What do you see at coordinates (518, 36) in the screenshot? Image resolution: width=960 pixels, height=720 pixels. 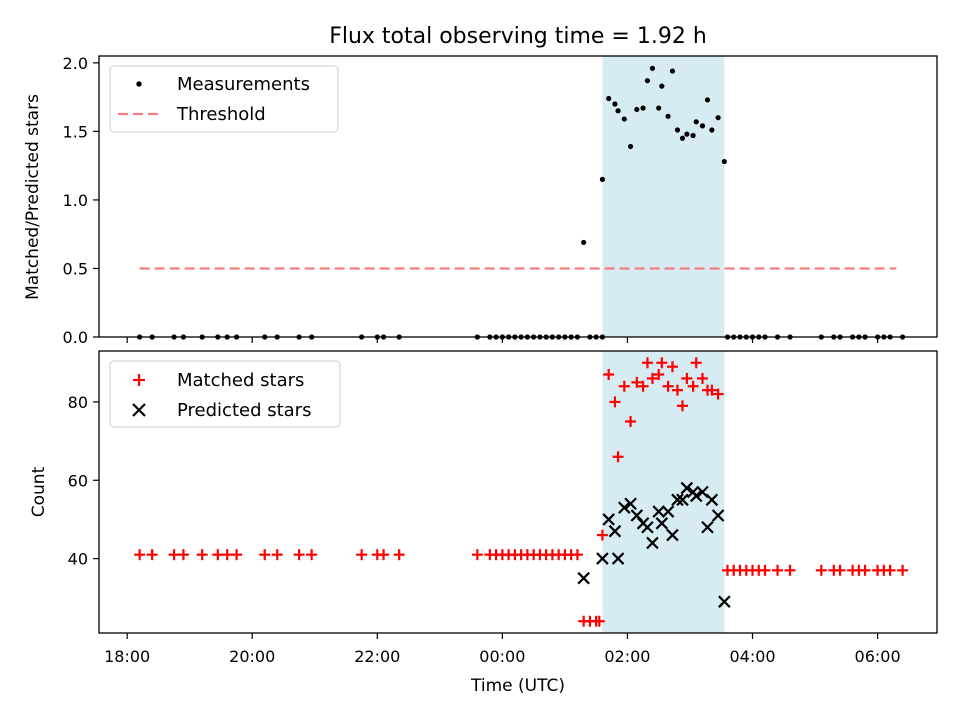 I see `chart-title: Flux total observing time = 1.92 h` at bounding box center [518, 36].